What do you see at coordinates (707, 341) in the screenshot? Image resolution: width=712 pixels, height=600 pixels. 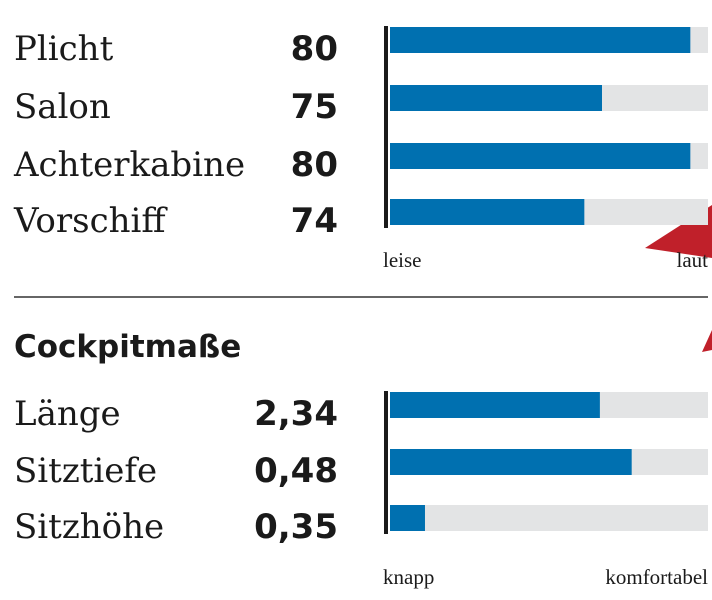 I see `decorative-arrow` at bounding box center [707, 341].